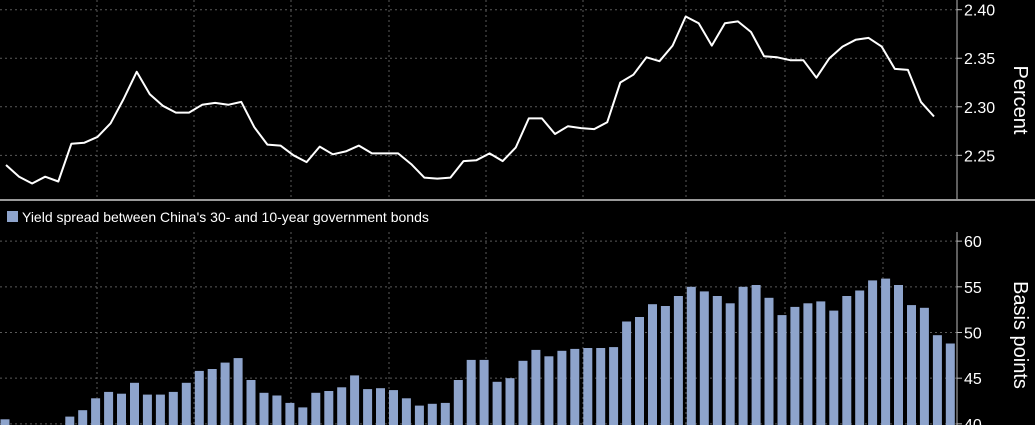  Describe the element at coordinates (979, 156) in the screenshot. I see `top-y-tick-label: 2.25` at that location.